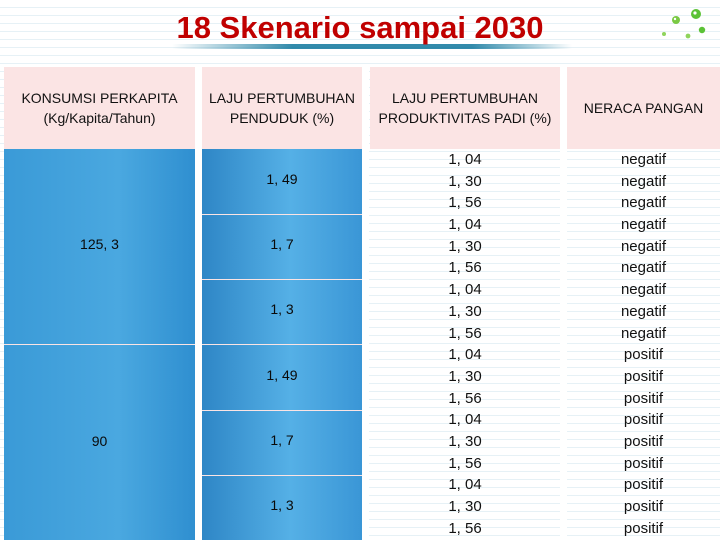 The width and height of the screenshot is (720, 540). Describe the element at coordinates (643, 108) in the screenshot. I see `header-neraca: NERACA PANGAN` at that location.